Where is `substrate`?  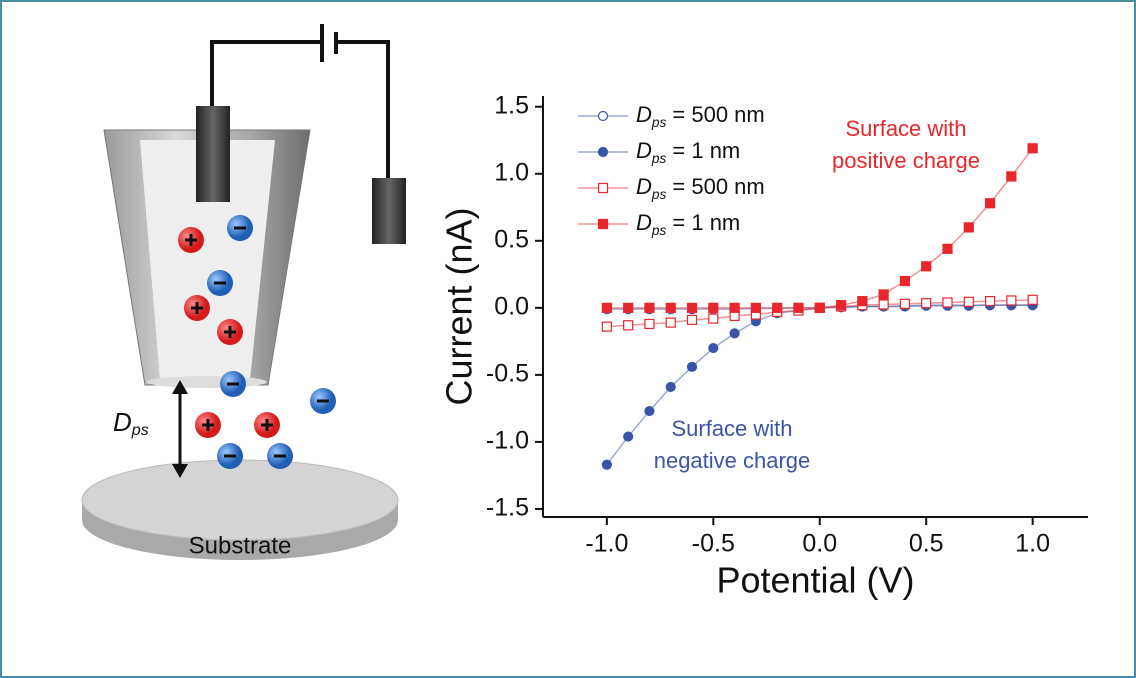 substrate is located at coordinates (240, 500).